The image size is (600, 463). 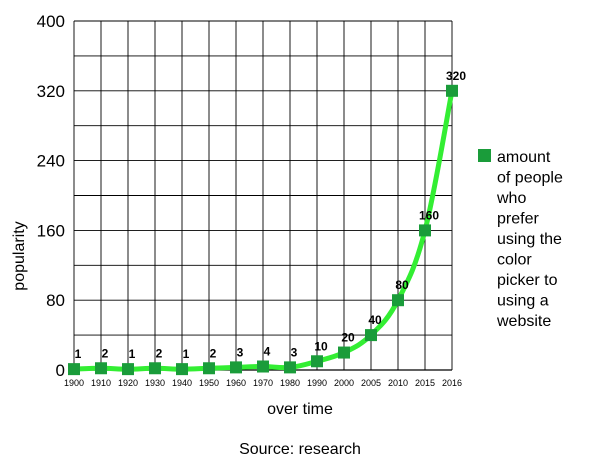 What do you see at coordinates (300, 449) in the screenshot?
I see `source-caption: Source: research` at bounding box center [300, 449].